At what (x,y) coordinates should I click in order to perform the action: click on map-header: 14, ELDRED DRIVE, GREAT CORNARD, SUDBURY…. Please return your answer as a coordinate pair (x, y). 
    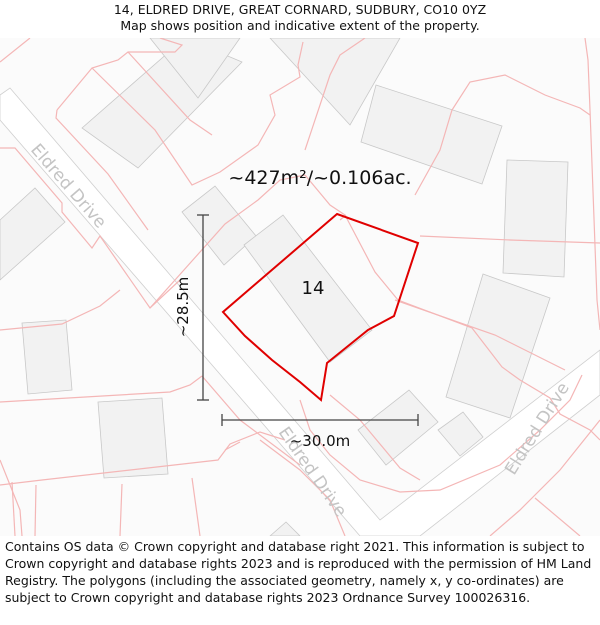
    Looking at the image, I should click on (300, 20).